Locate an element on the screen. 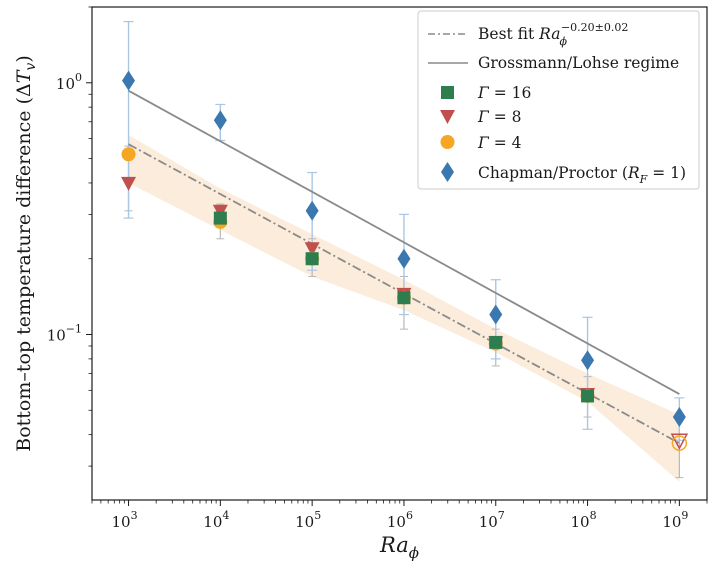 The width and height of the screenshot is (709, 566). x-tick-label: 10³ is located at coordinates (124, 520).